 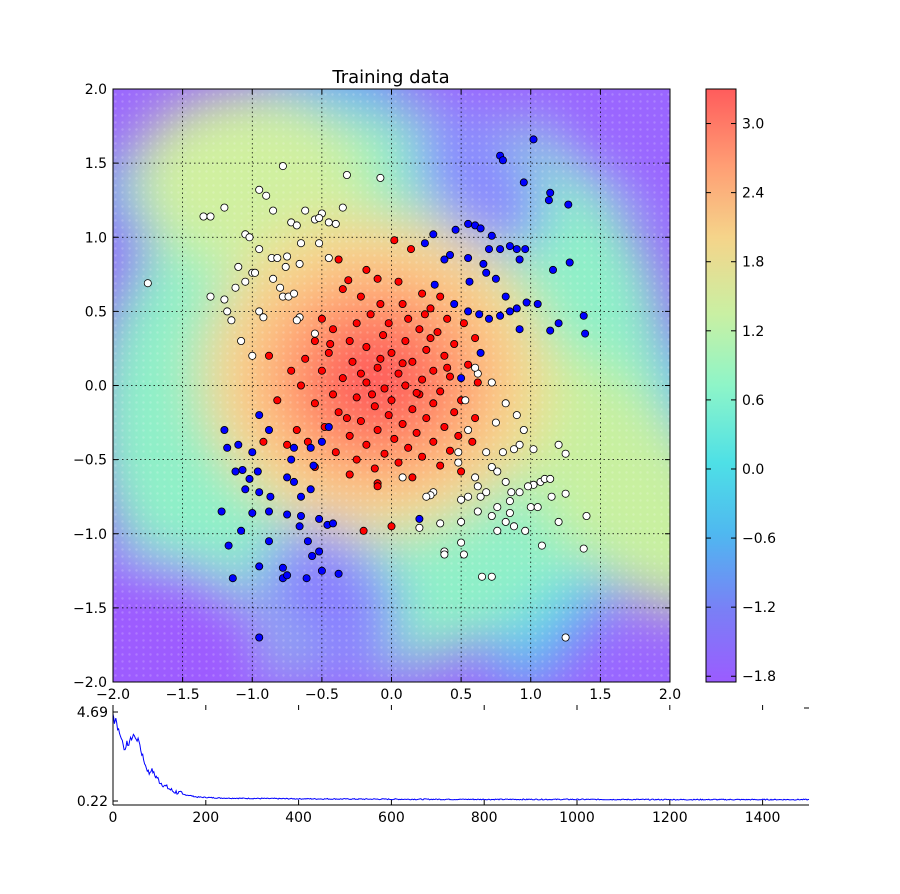 I want to click on loss-x-tick-label: 1400, so click(x=763, y=818).